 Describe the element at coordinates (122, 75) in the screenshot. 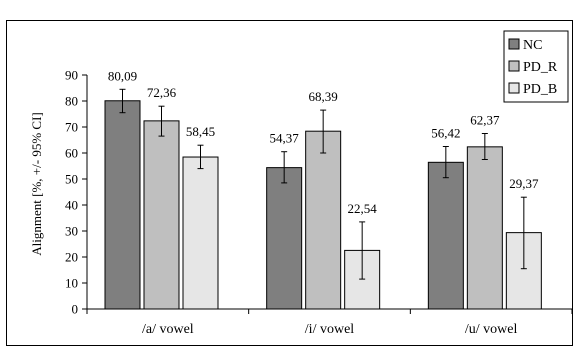

I see `data-label: 80,09` at that location.